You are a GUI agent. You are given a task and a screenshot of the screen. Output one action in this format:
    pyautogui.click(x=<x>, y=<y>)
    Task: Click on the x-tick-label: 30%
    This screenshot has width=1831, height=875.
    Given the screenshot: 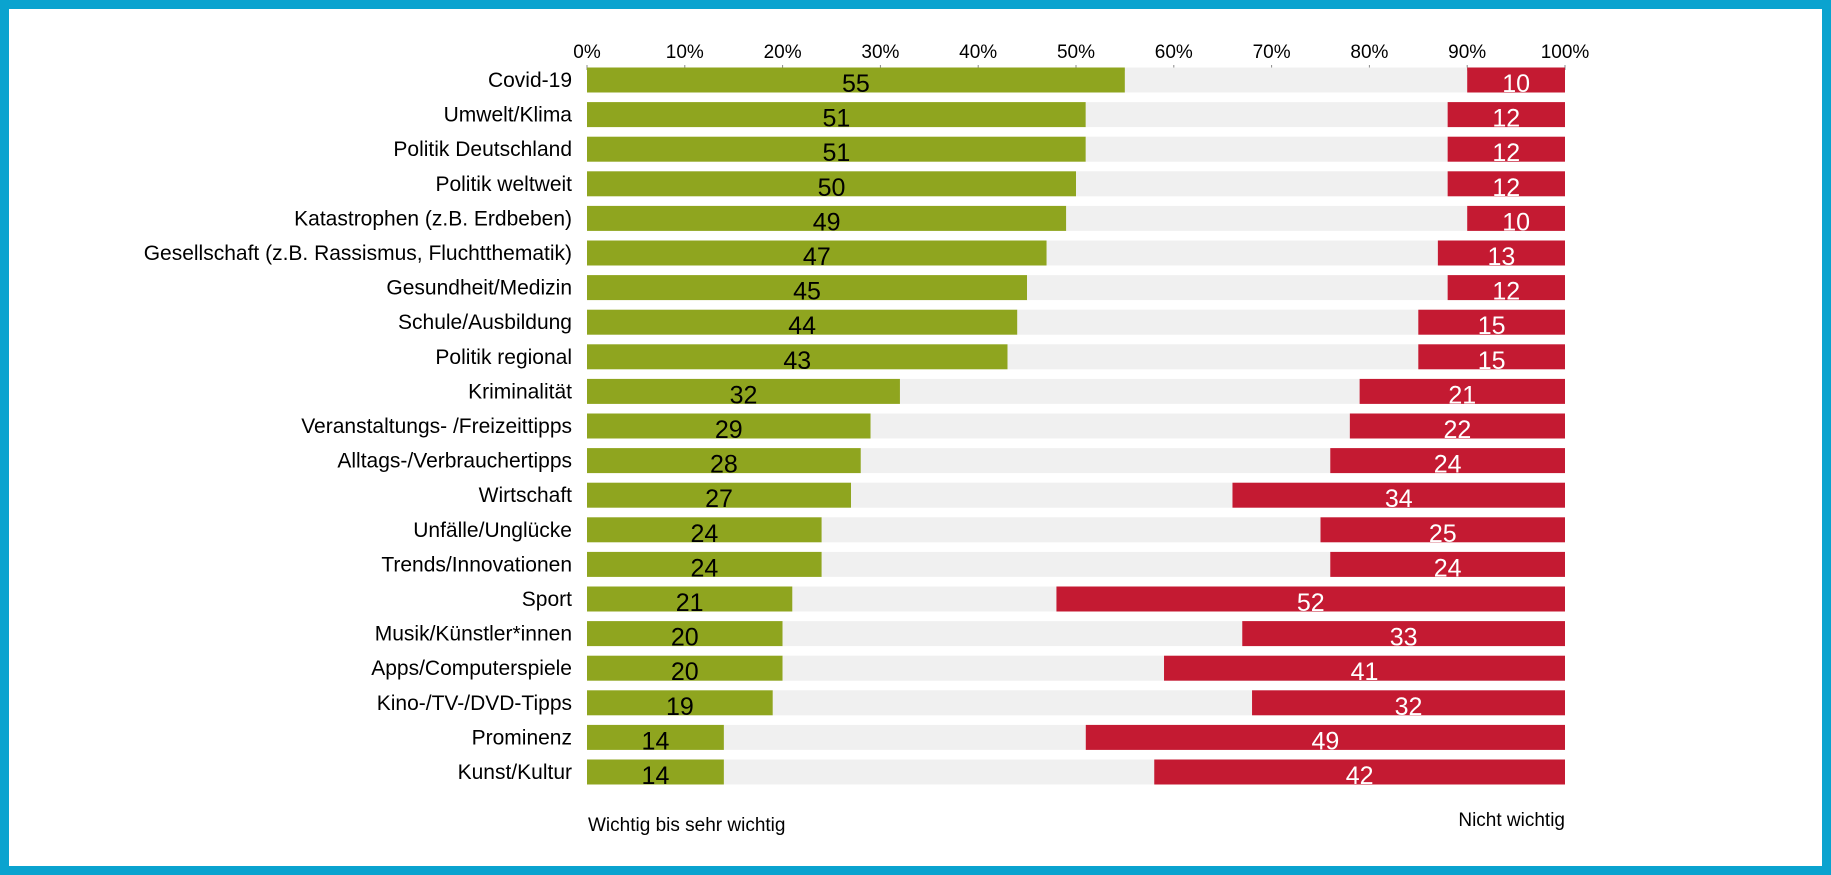 What is the action you would take?
    pyautogui.click(x=880, y=52)
    